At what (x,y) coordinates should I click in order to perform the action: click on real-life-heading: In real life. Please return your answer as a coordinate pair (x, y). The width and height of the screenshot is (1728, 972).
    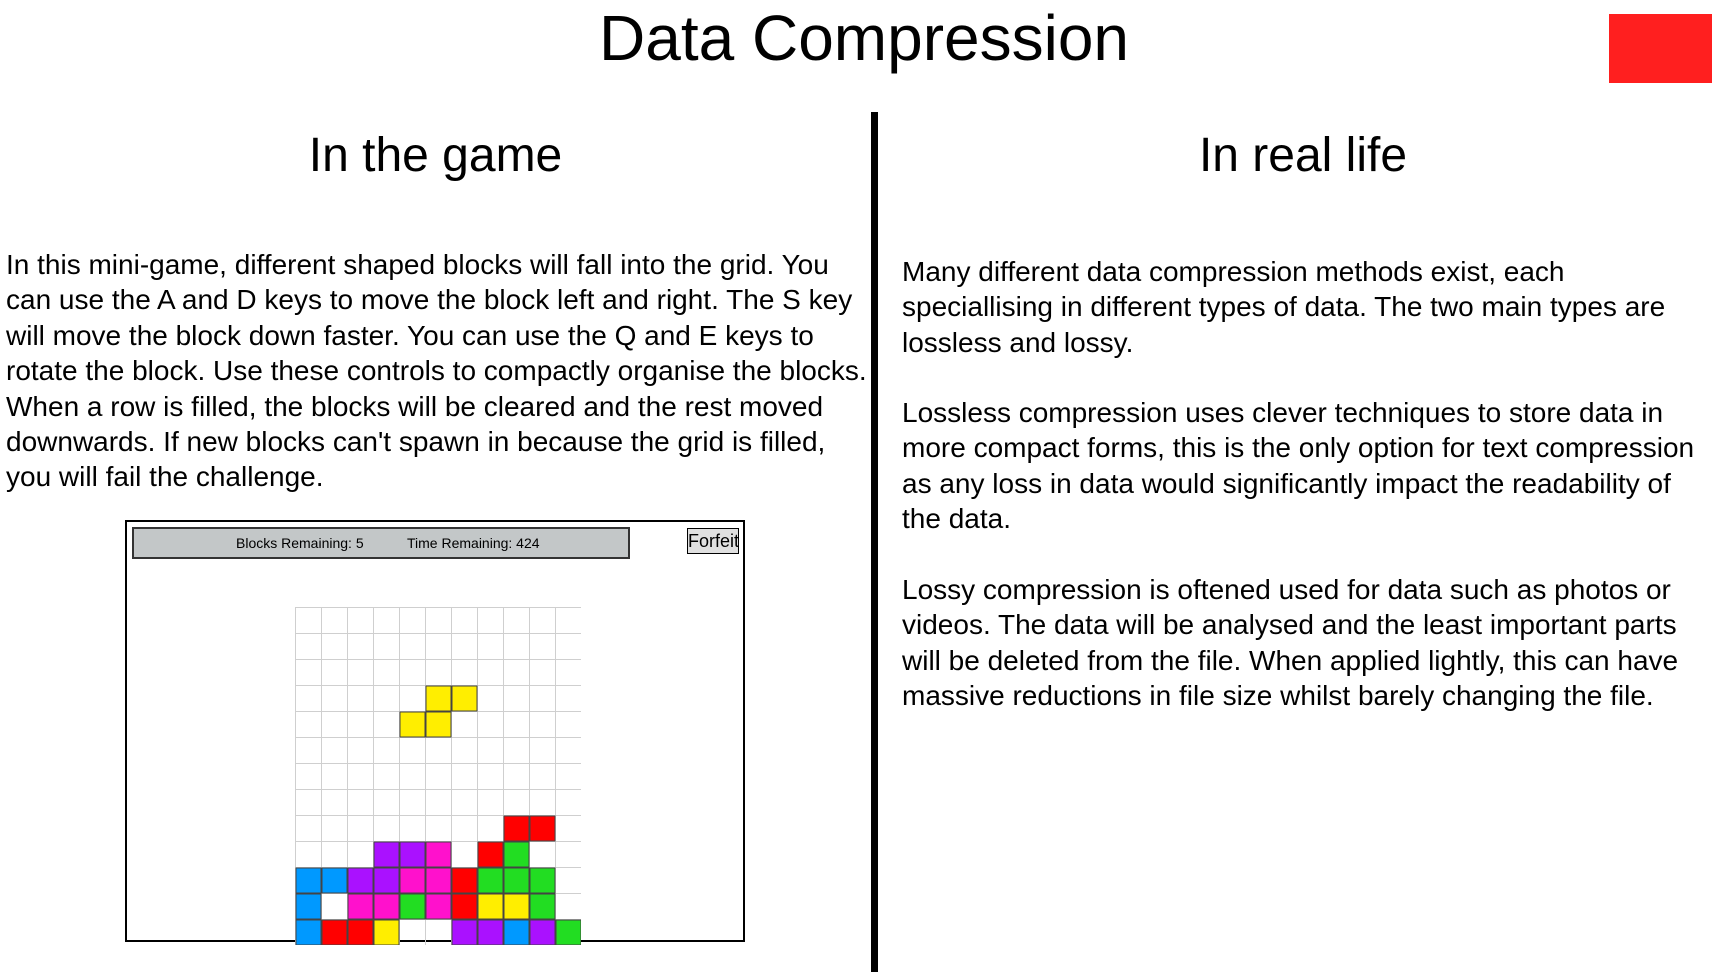
    Looking at the image, I should click on (1303, 155).